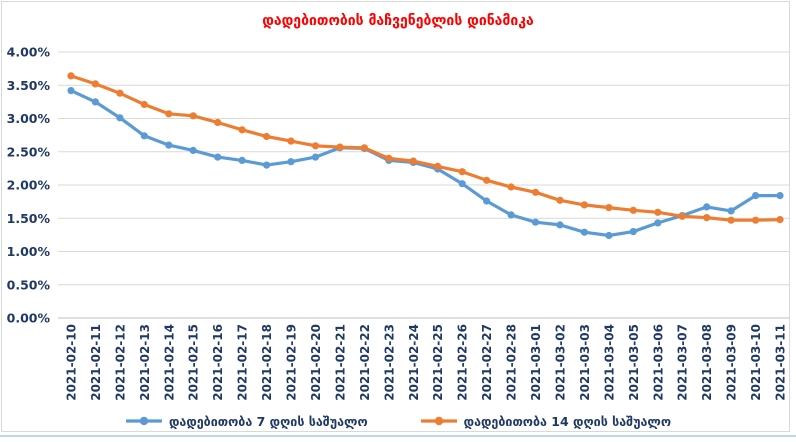 The height and width of the screenshot is (442, 796). I want to click on legend-label-14day-average: დადებითობა 14 დღის საშუალო, so click(567, 421).